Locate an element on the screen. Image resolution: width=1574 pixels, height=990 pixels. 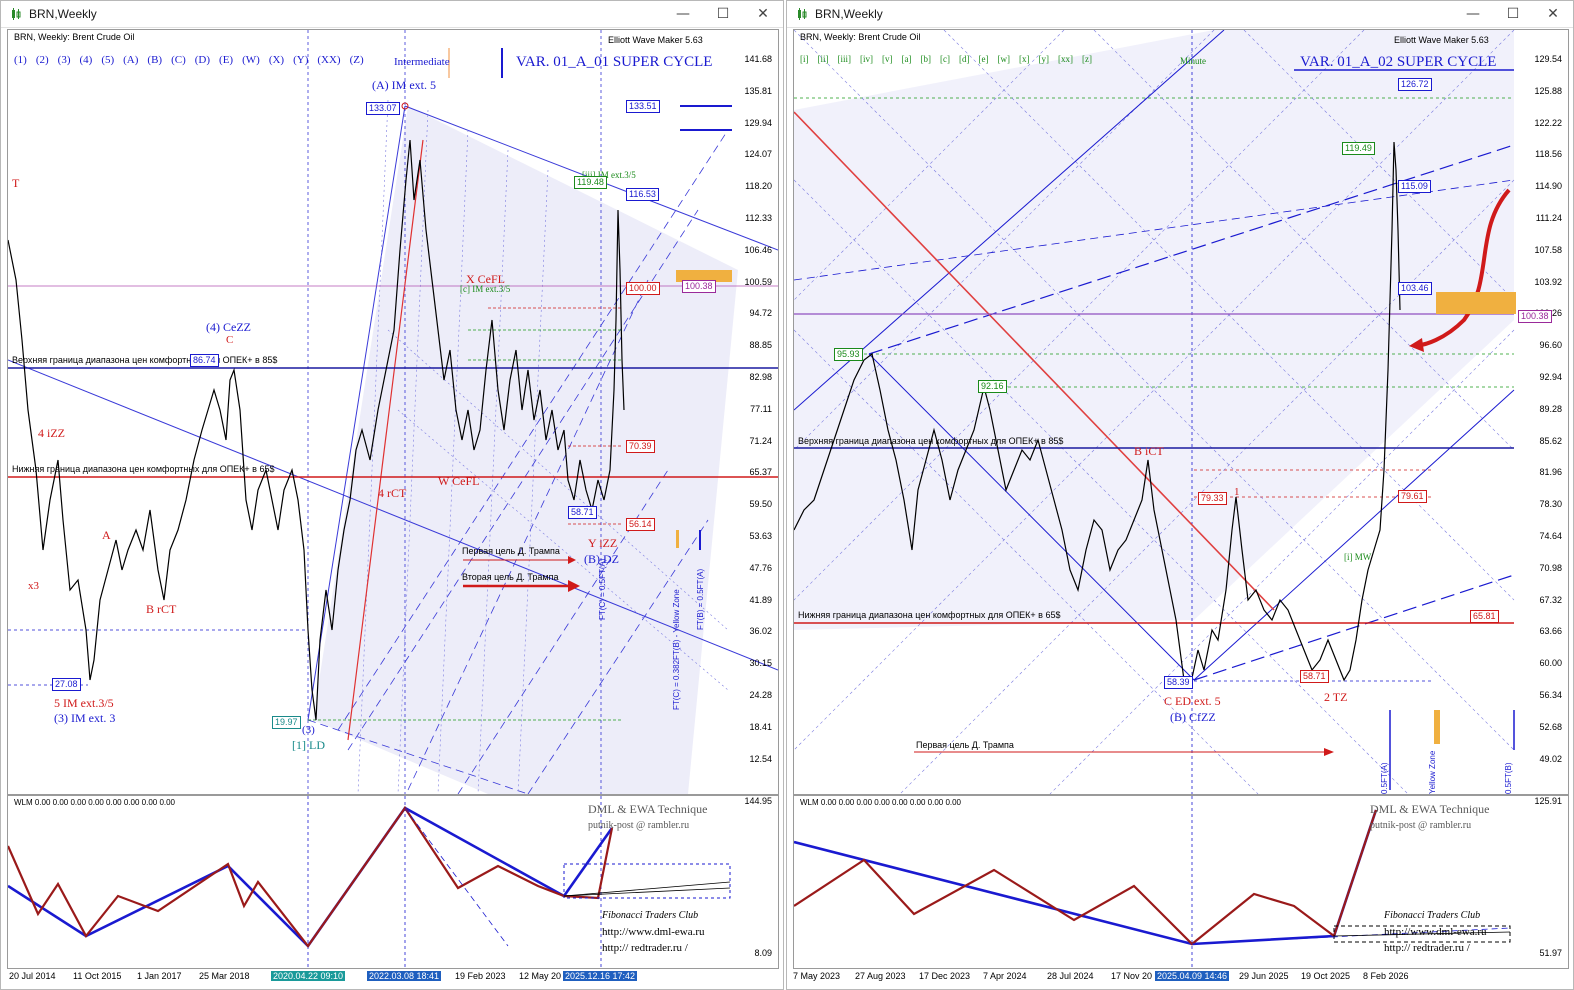
x-tick-highlight: 2025.04.09 14:46 is located at coordinates (1192, 976).